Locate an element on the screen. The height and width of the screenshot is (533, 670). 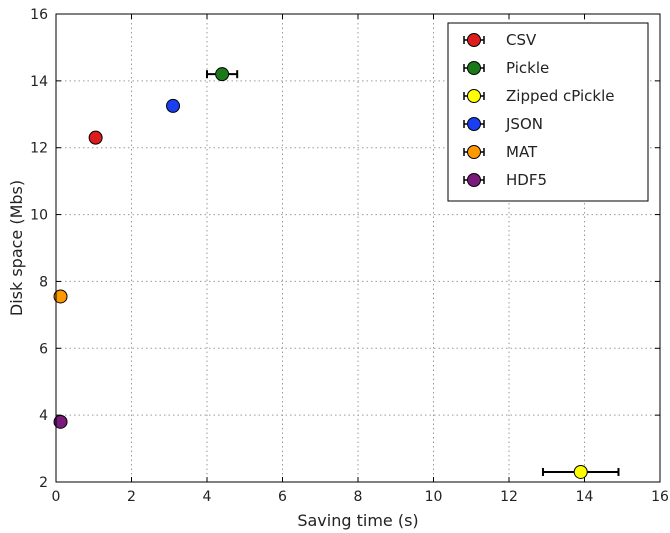
x-tick-label: 6 is located at coordinates (282, 497).